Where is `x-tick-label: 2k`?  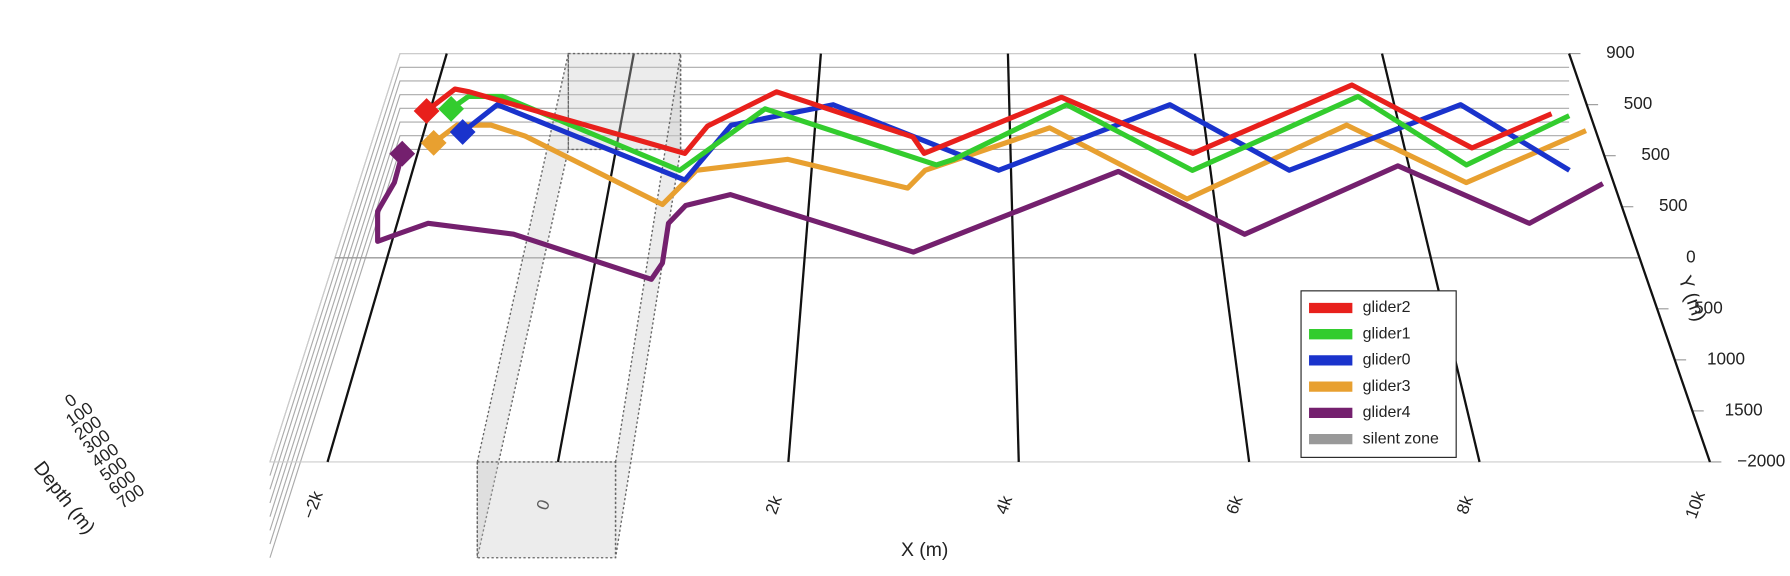
x-tick-label: 2k is located at coordinates (774, 505).